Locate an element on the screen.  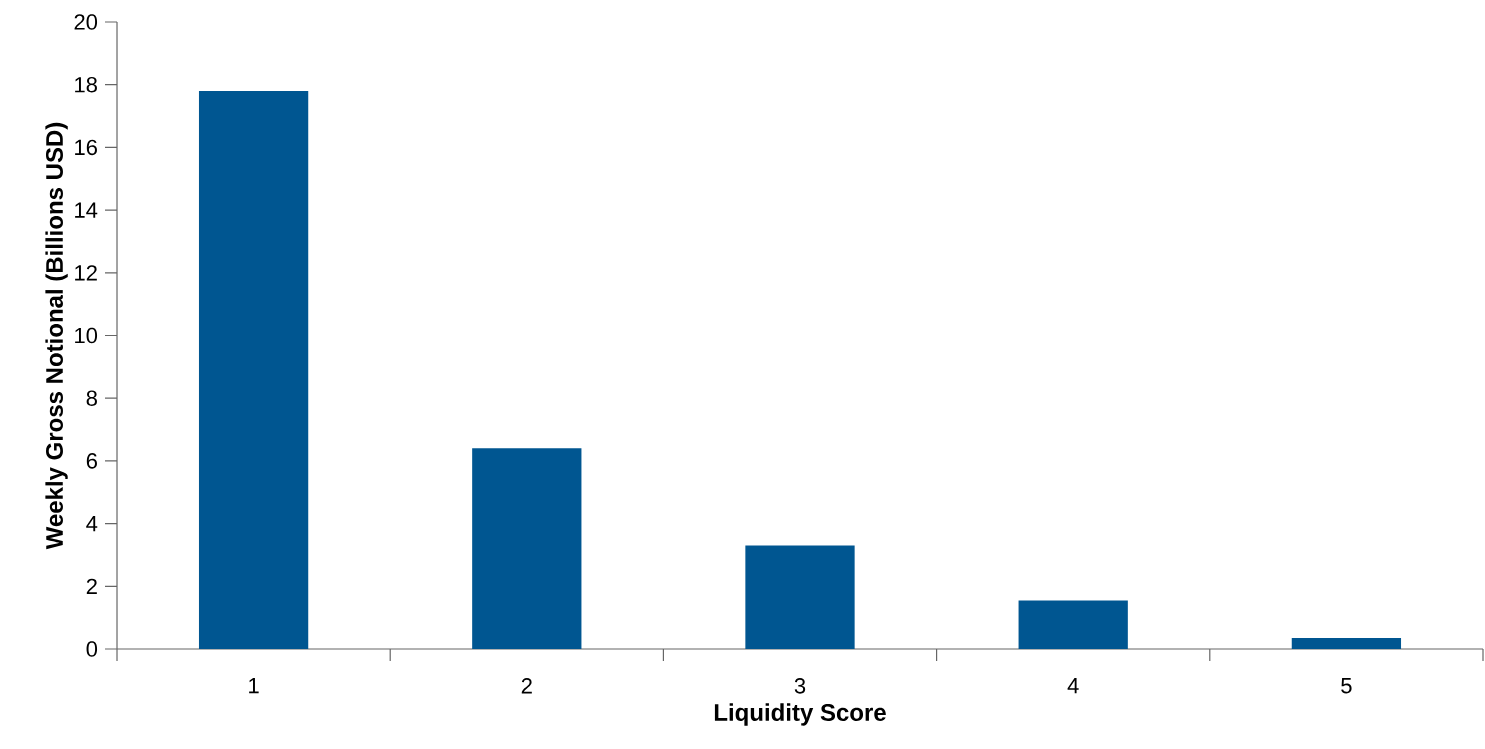
y-tick-label: 12 is located at coordinates (86, 273).